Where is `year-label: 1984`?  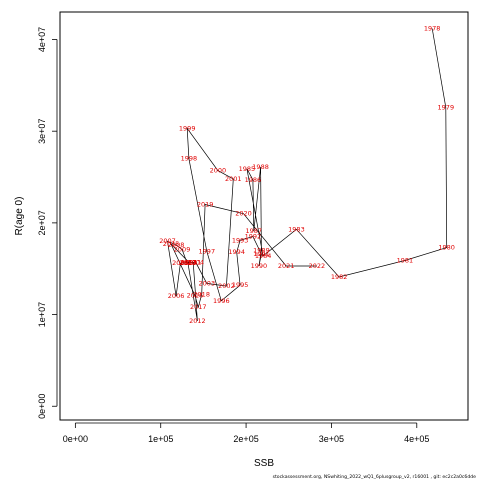 year-label: 1984 is located at coordinates (263, 256).